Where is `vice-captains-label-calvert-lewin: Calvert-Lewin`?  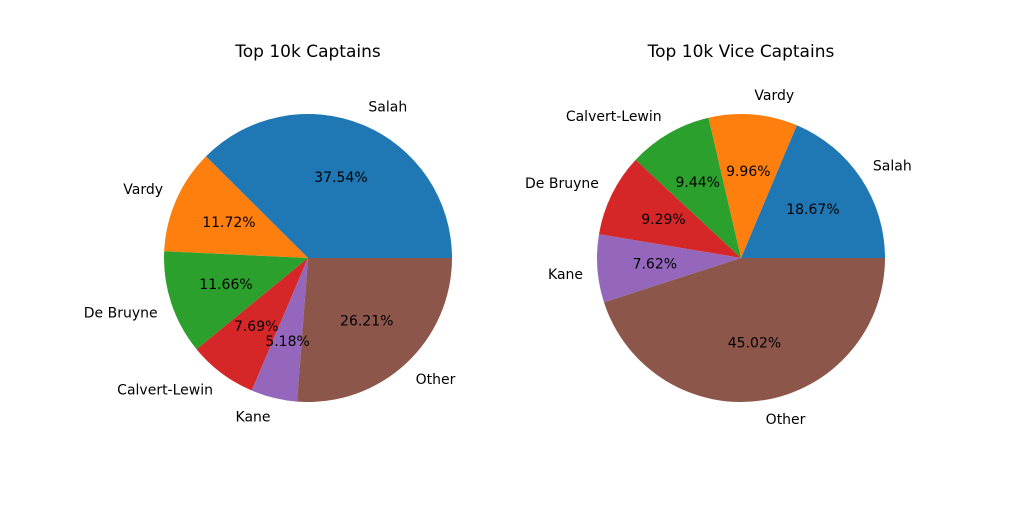
vice-captains-label-calvert-lewin: Calvert-Lewin is located at coordinates (614, 117).